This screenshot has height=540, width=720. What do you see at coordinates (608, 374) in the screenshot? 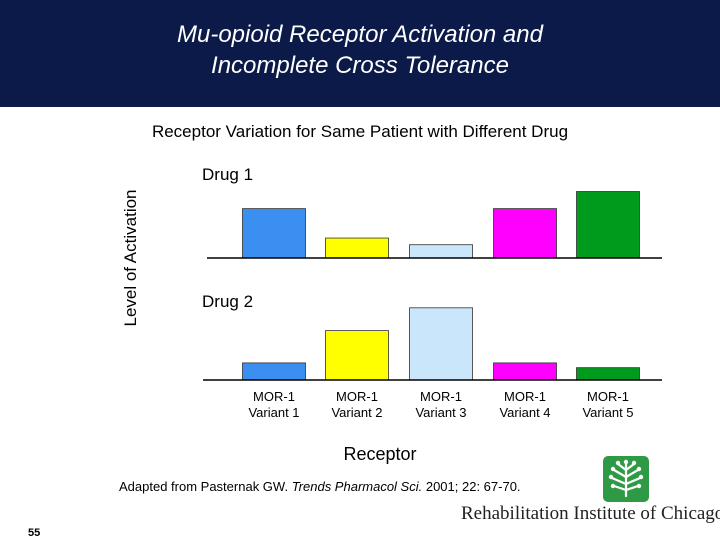
I see `bar-drug2-variant5` at bounding box center [608, 374].